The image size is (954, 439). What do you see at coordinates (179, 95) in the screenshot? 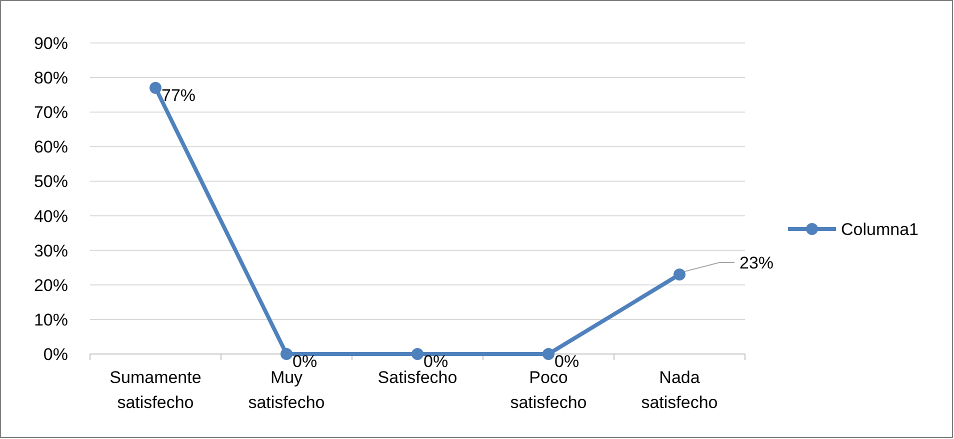
I see `data-label: 77%` at bounding box center [179, 95].